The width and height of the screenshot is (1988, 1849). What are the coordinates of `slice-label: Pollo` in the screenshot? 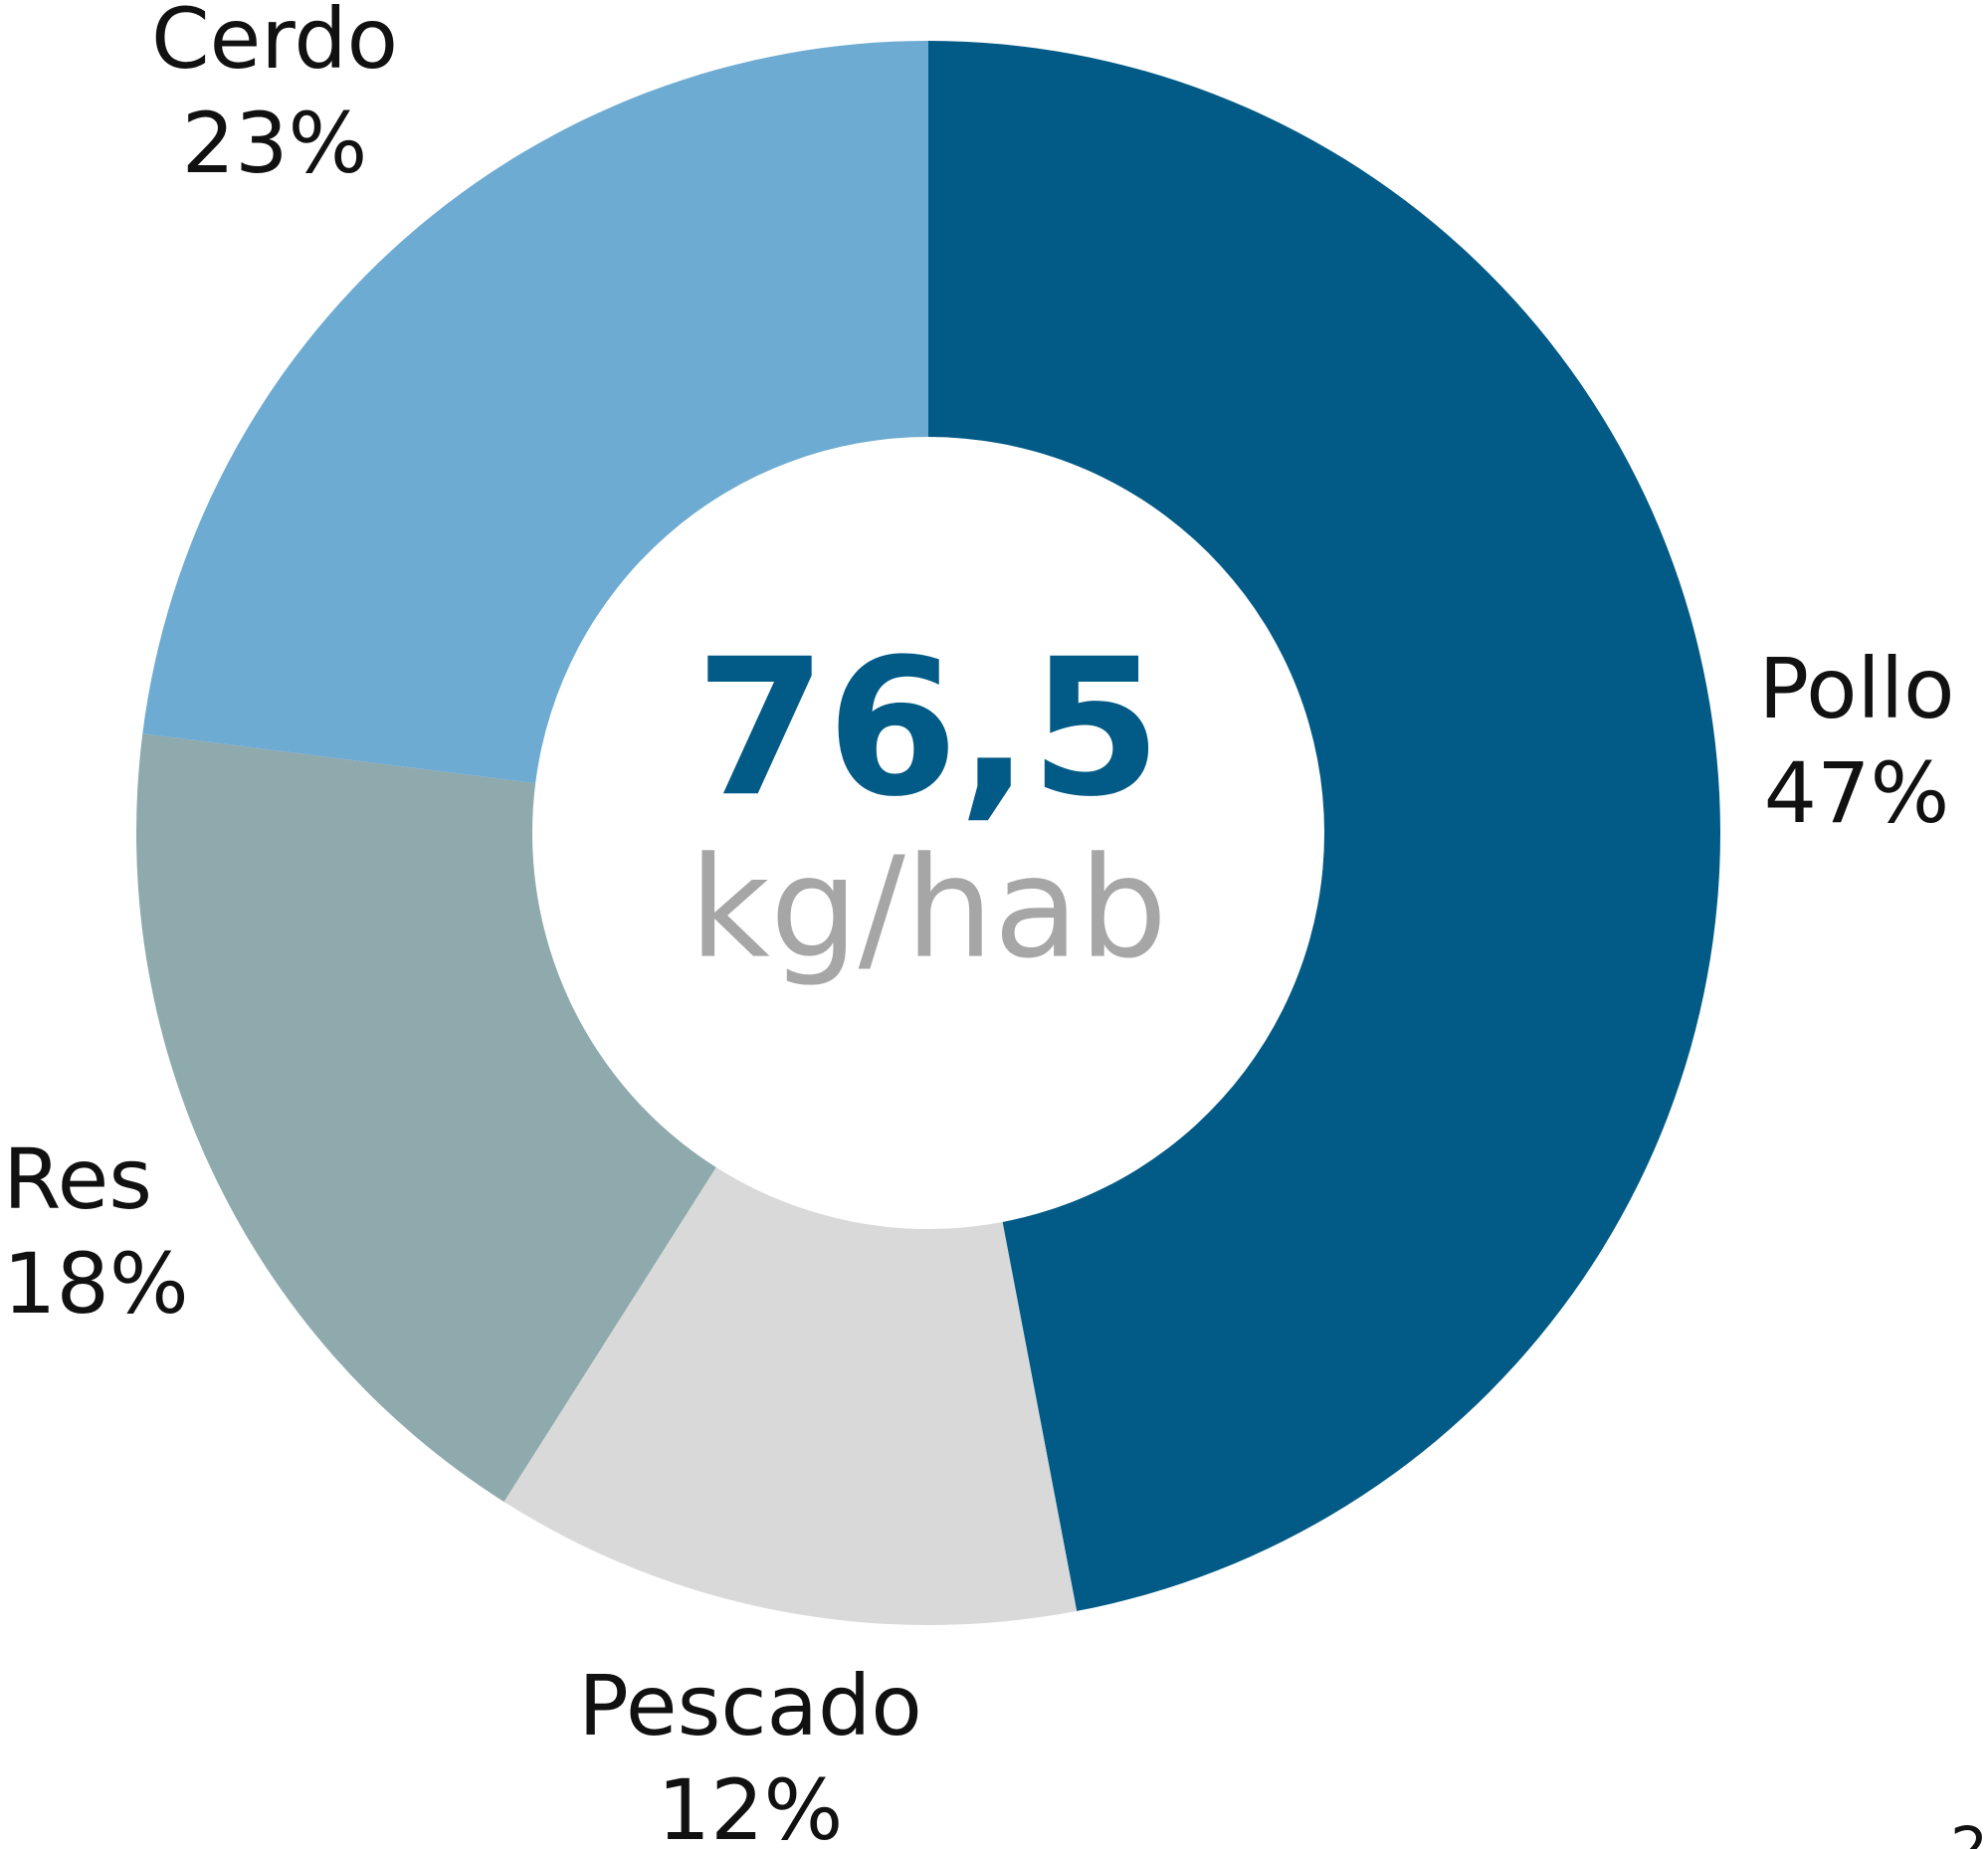 It's located at (1856, 688).